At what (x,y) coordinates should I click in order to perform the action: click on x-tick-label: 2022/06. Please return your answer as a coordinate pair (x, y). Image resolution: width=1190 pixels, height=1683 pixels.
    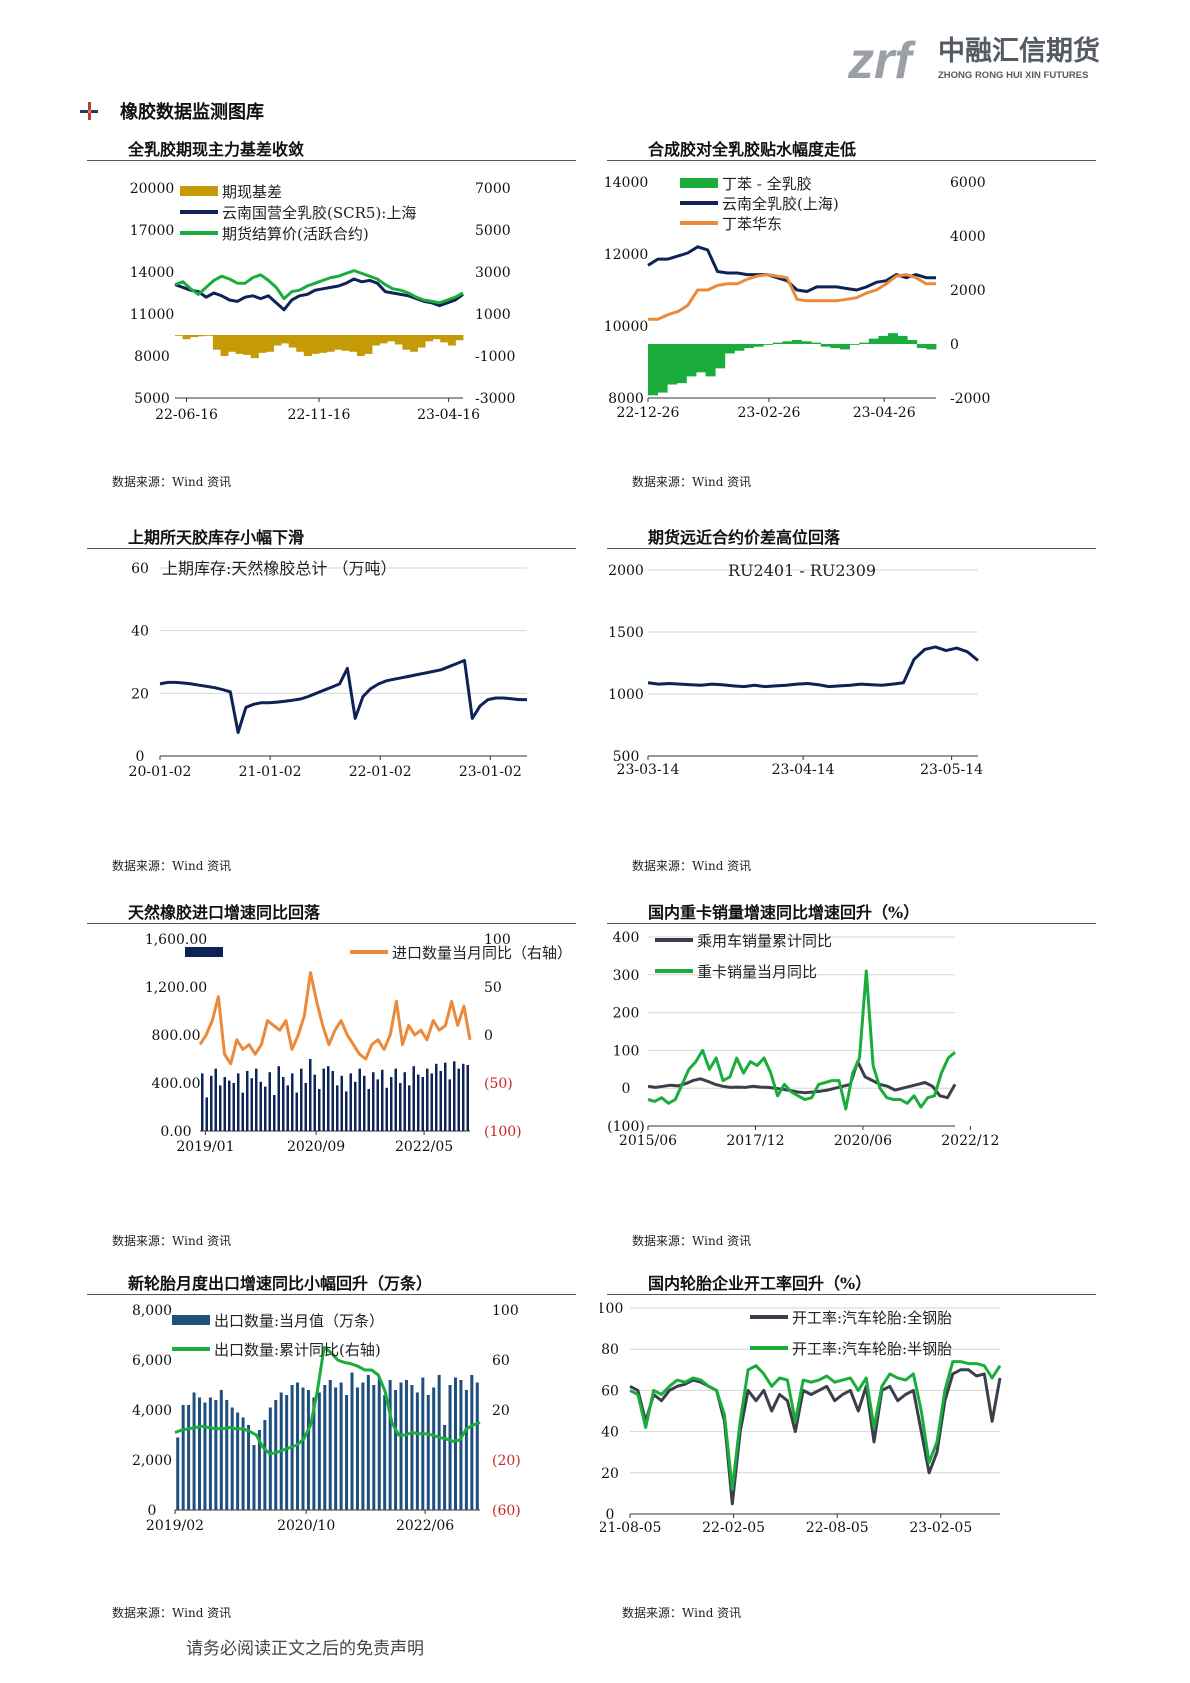
    Looking at the image, I should click on (425, 1526).